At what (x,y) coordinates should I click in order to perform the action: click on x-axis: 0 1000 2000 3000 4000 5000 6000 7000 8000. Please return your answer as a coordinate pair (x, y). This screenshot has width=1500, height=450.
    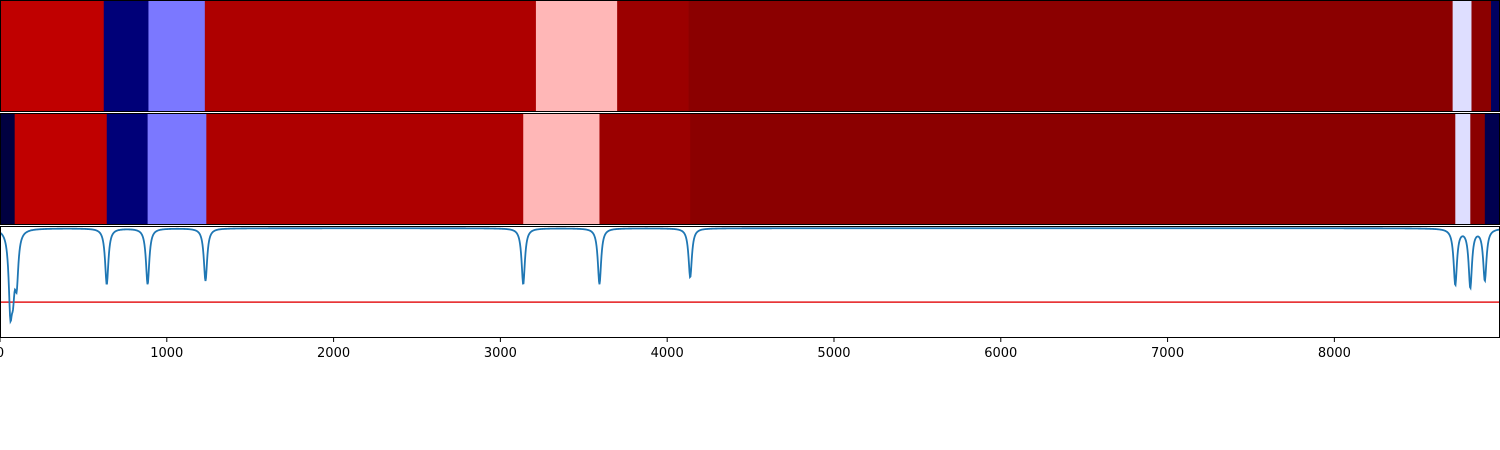
    Looking at the image, I should click on (675, 349).